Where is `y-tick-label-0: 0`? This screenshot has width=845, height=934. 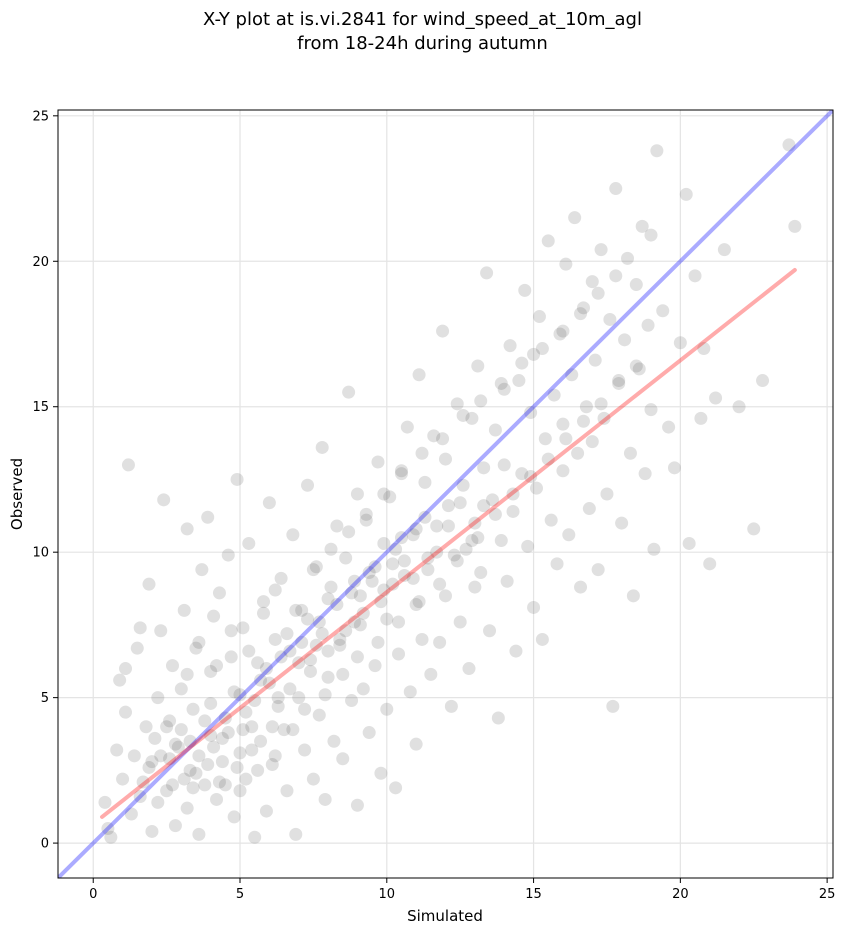
y-tick-label-0: 0 is located at coordinates (45, 844).